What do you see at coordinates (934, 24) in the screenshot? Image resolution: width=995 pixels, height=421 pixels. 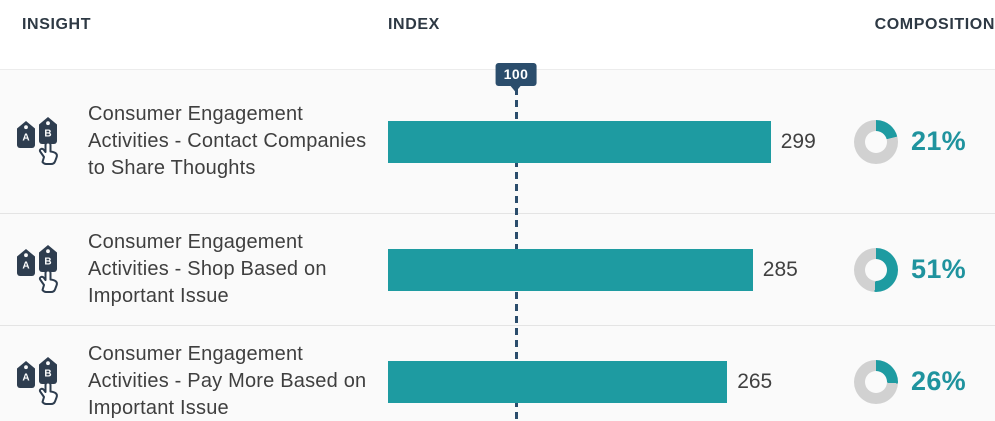 I see `column-header-composition: COMPOSITION` at bounding box center [934, 24].